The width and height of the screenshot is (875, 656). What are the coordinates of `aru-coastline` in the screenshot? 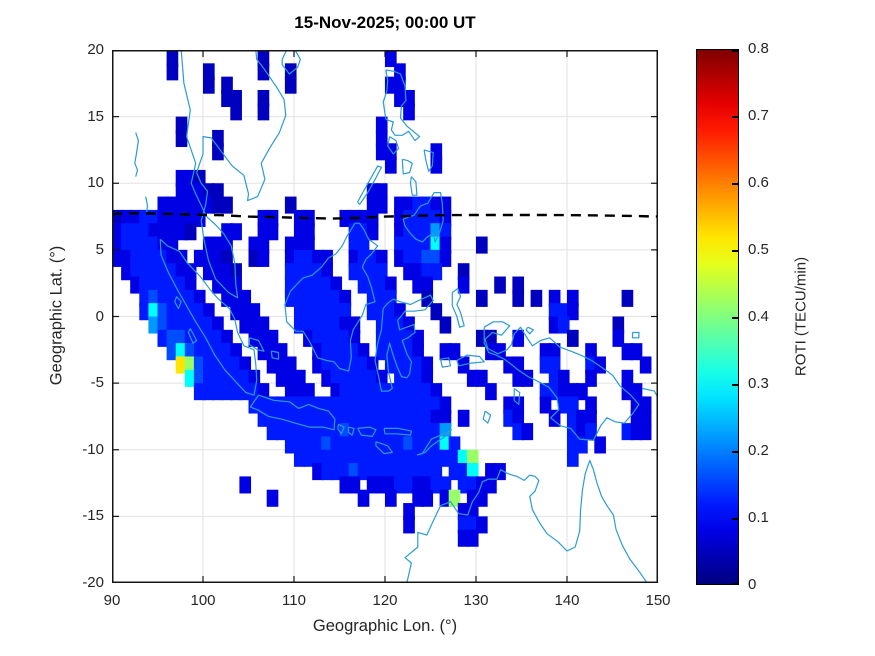 It's located at (517, 396).